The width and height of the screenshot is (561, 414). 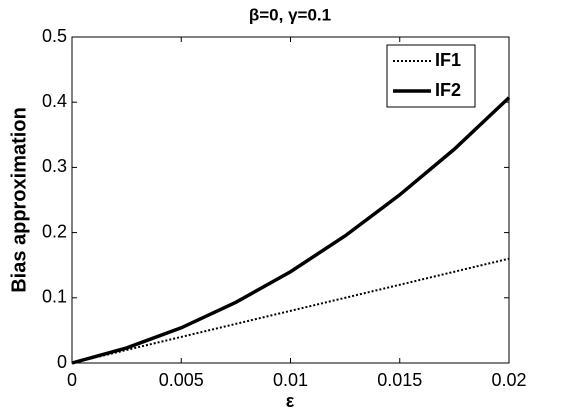 What do you see at coordinates (54, 231) in the screenshot?
I see `y-tick-label: 0.2` at bounding box center [54, 231].